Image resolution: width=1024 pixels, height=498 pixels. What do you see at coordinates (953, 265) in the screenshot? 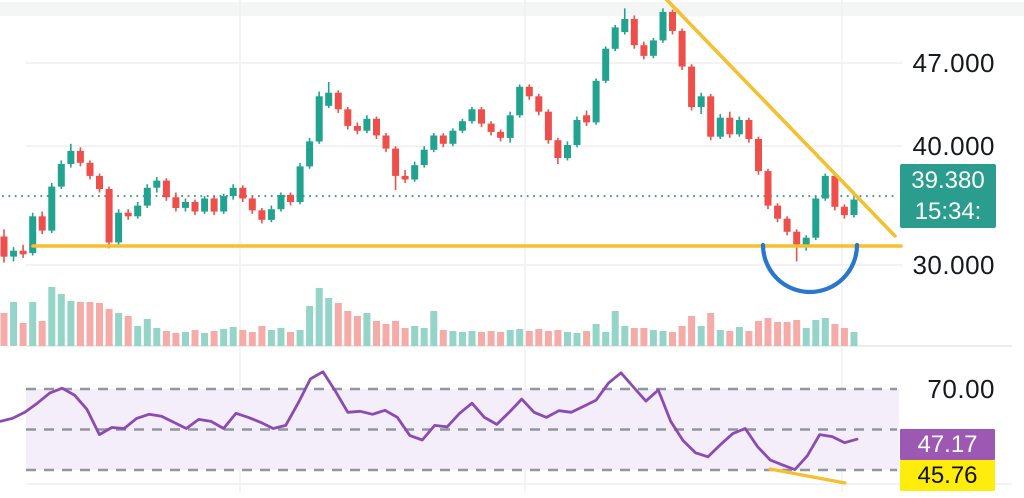
I see `price-axis-label-30000: 30.000` at bounding box center [953, 265].